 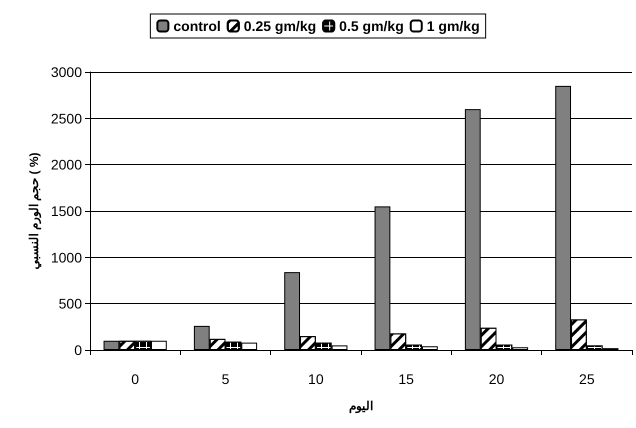 What do you see at coordinates (316, 379) in the screenshot?
I see `x-tick-label: 10` at bounding box center [316, 379].